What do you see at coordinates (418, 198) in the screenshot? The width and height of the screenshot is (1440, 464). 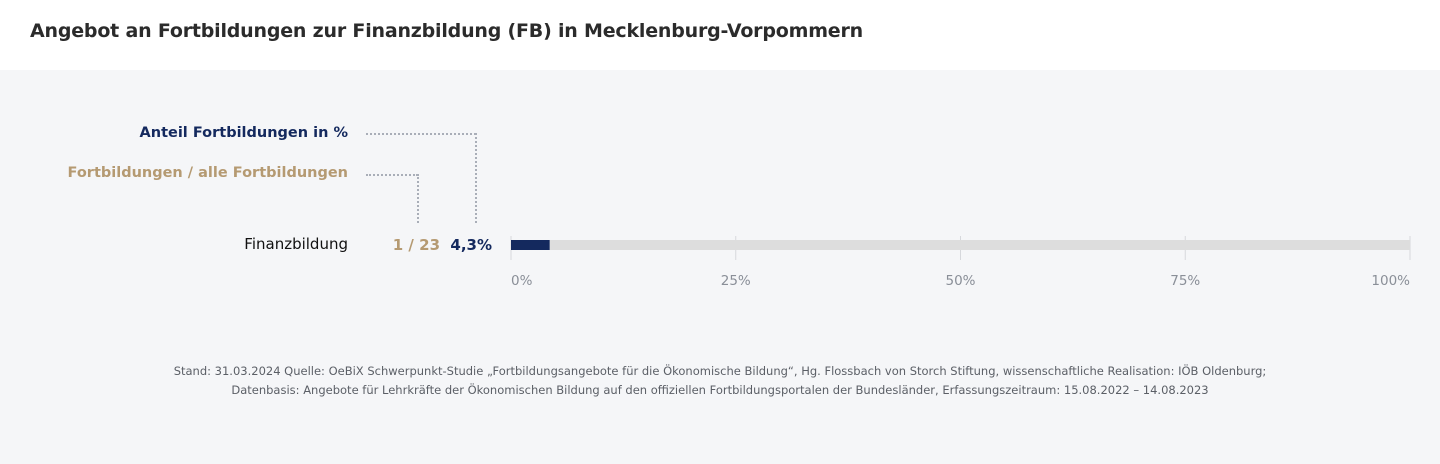 I see `leader-count-vertical` at bounding box center [418, 198].